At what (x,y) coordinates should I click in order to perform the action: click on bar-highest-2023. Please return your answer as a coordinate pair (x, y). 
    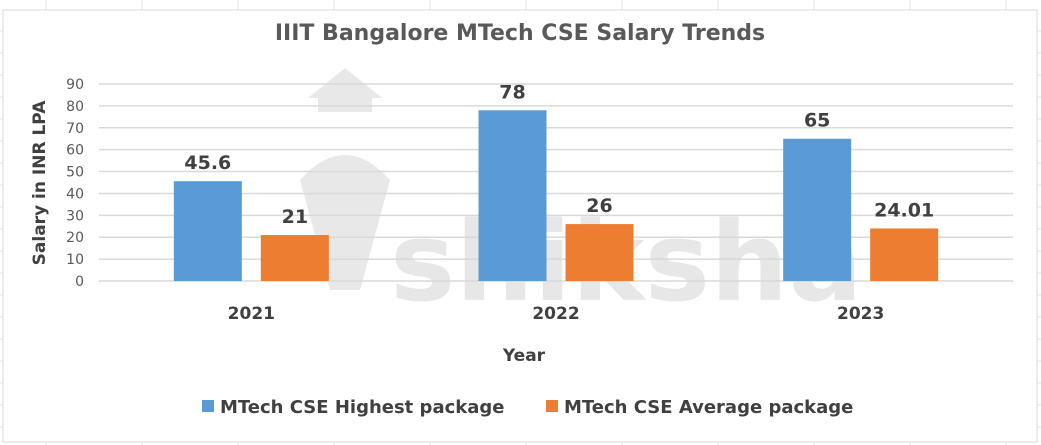
    Looking at the image, I should click on (817, 209).